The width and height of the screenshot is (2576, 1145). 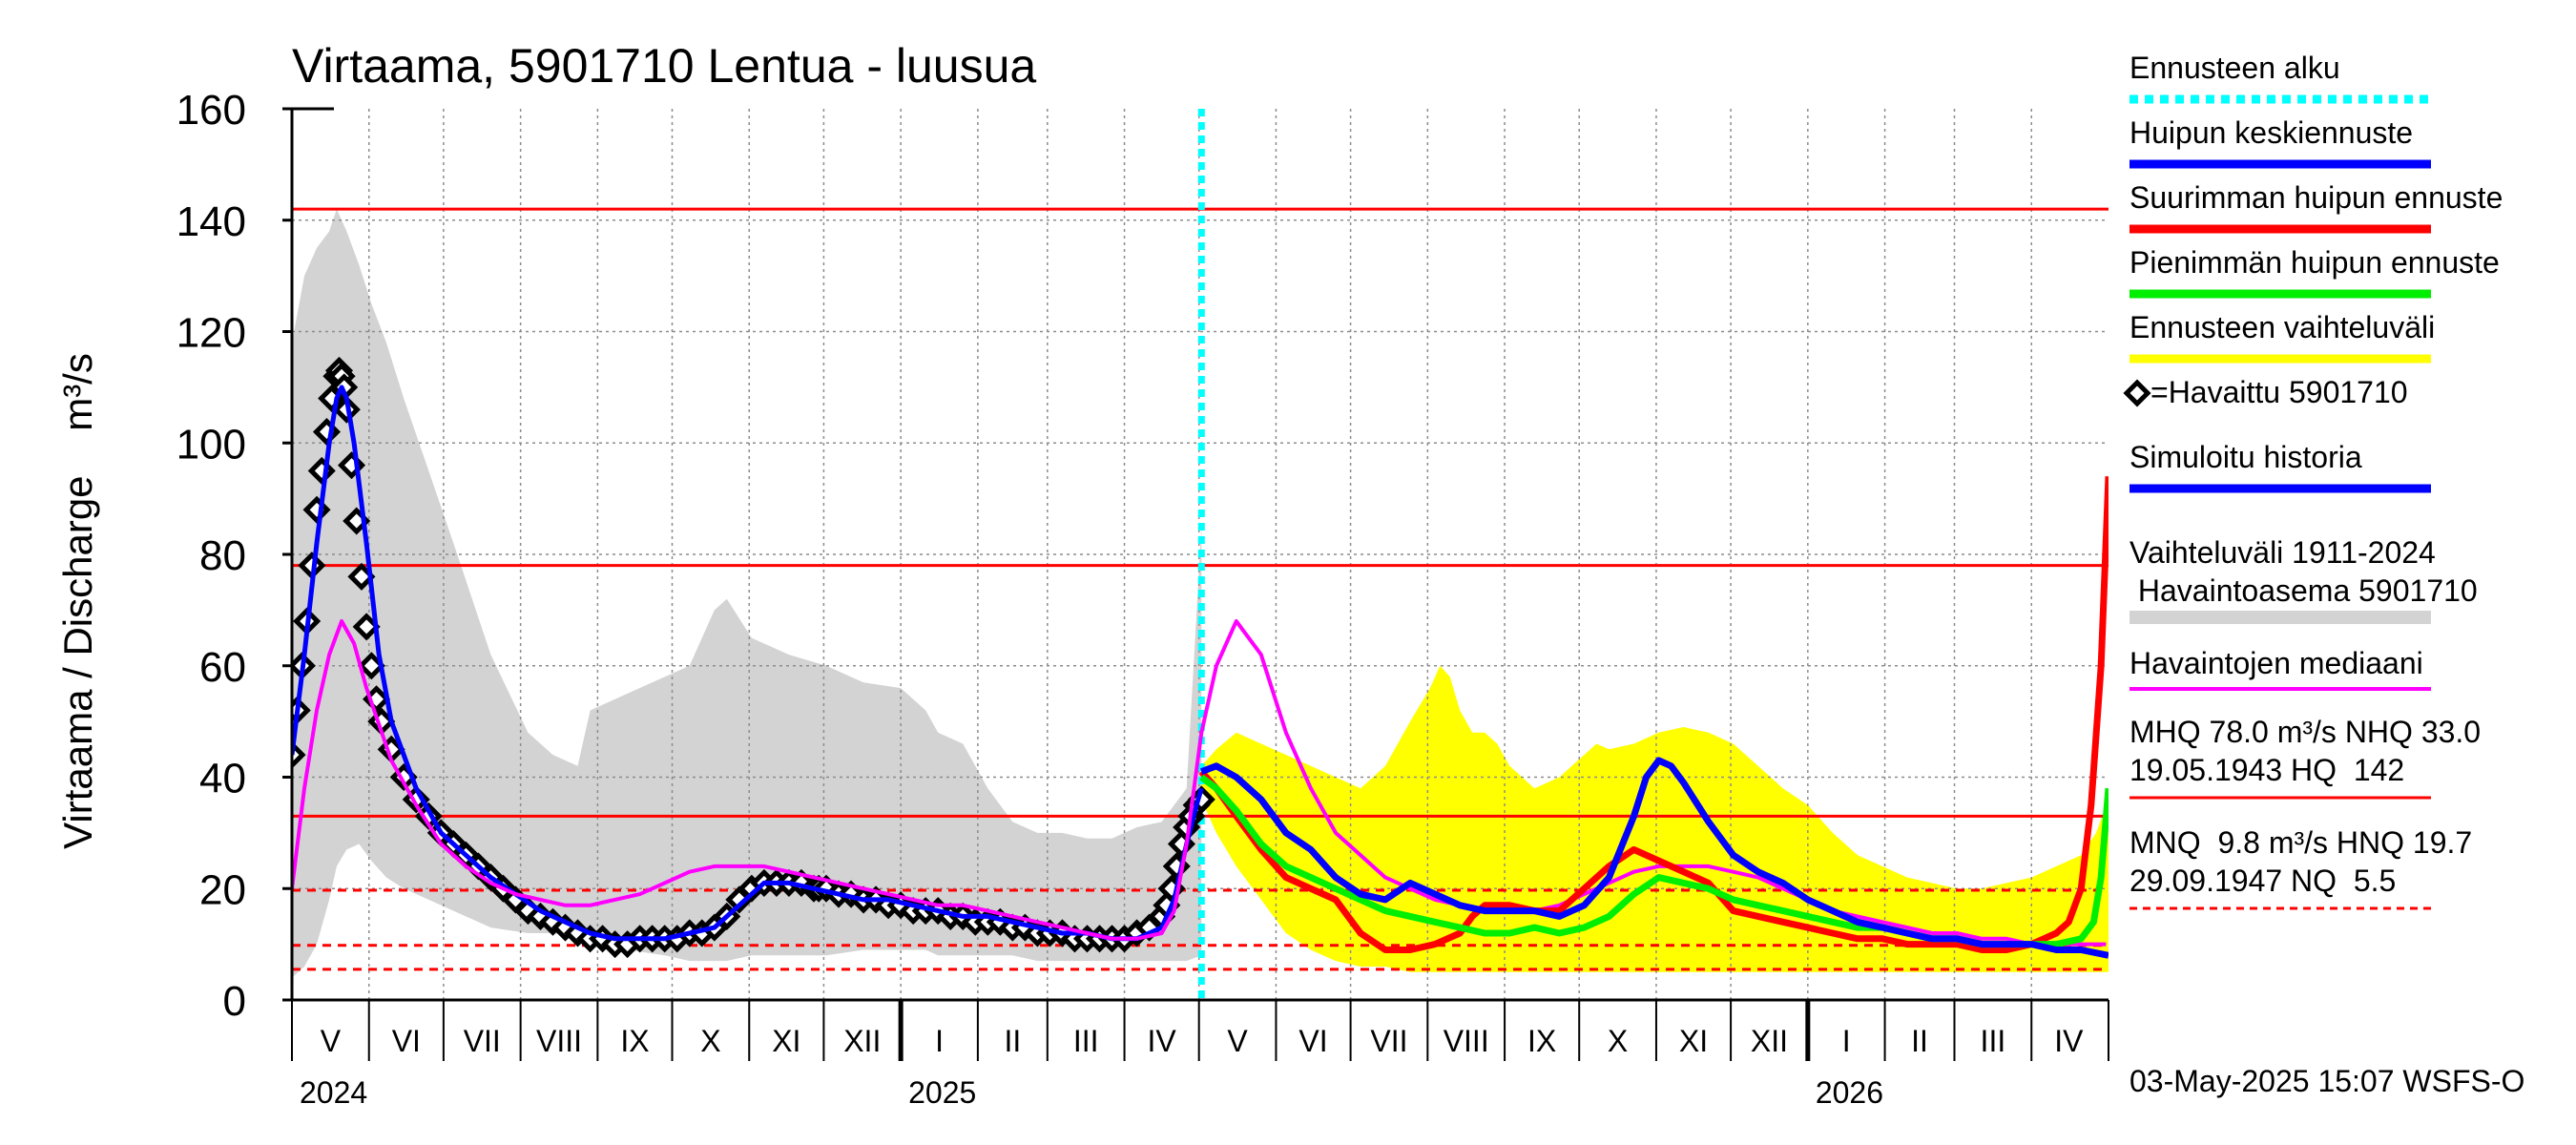 I want to click on y-tick-label: 80, so click(x=222, y=555).